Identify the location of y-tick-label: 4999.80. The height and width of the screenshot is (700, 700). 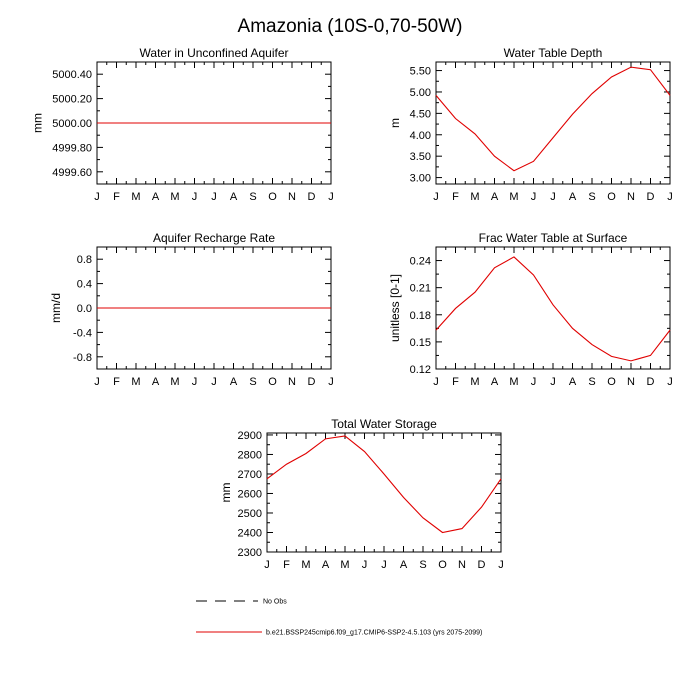
(72, 148).